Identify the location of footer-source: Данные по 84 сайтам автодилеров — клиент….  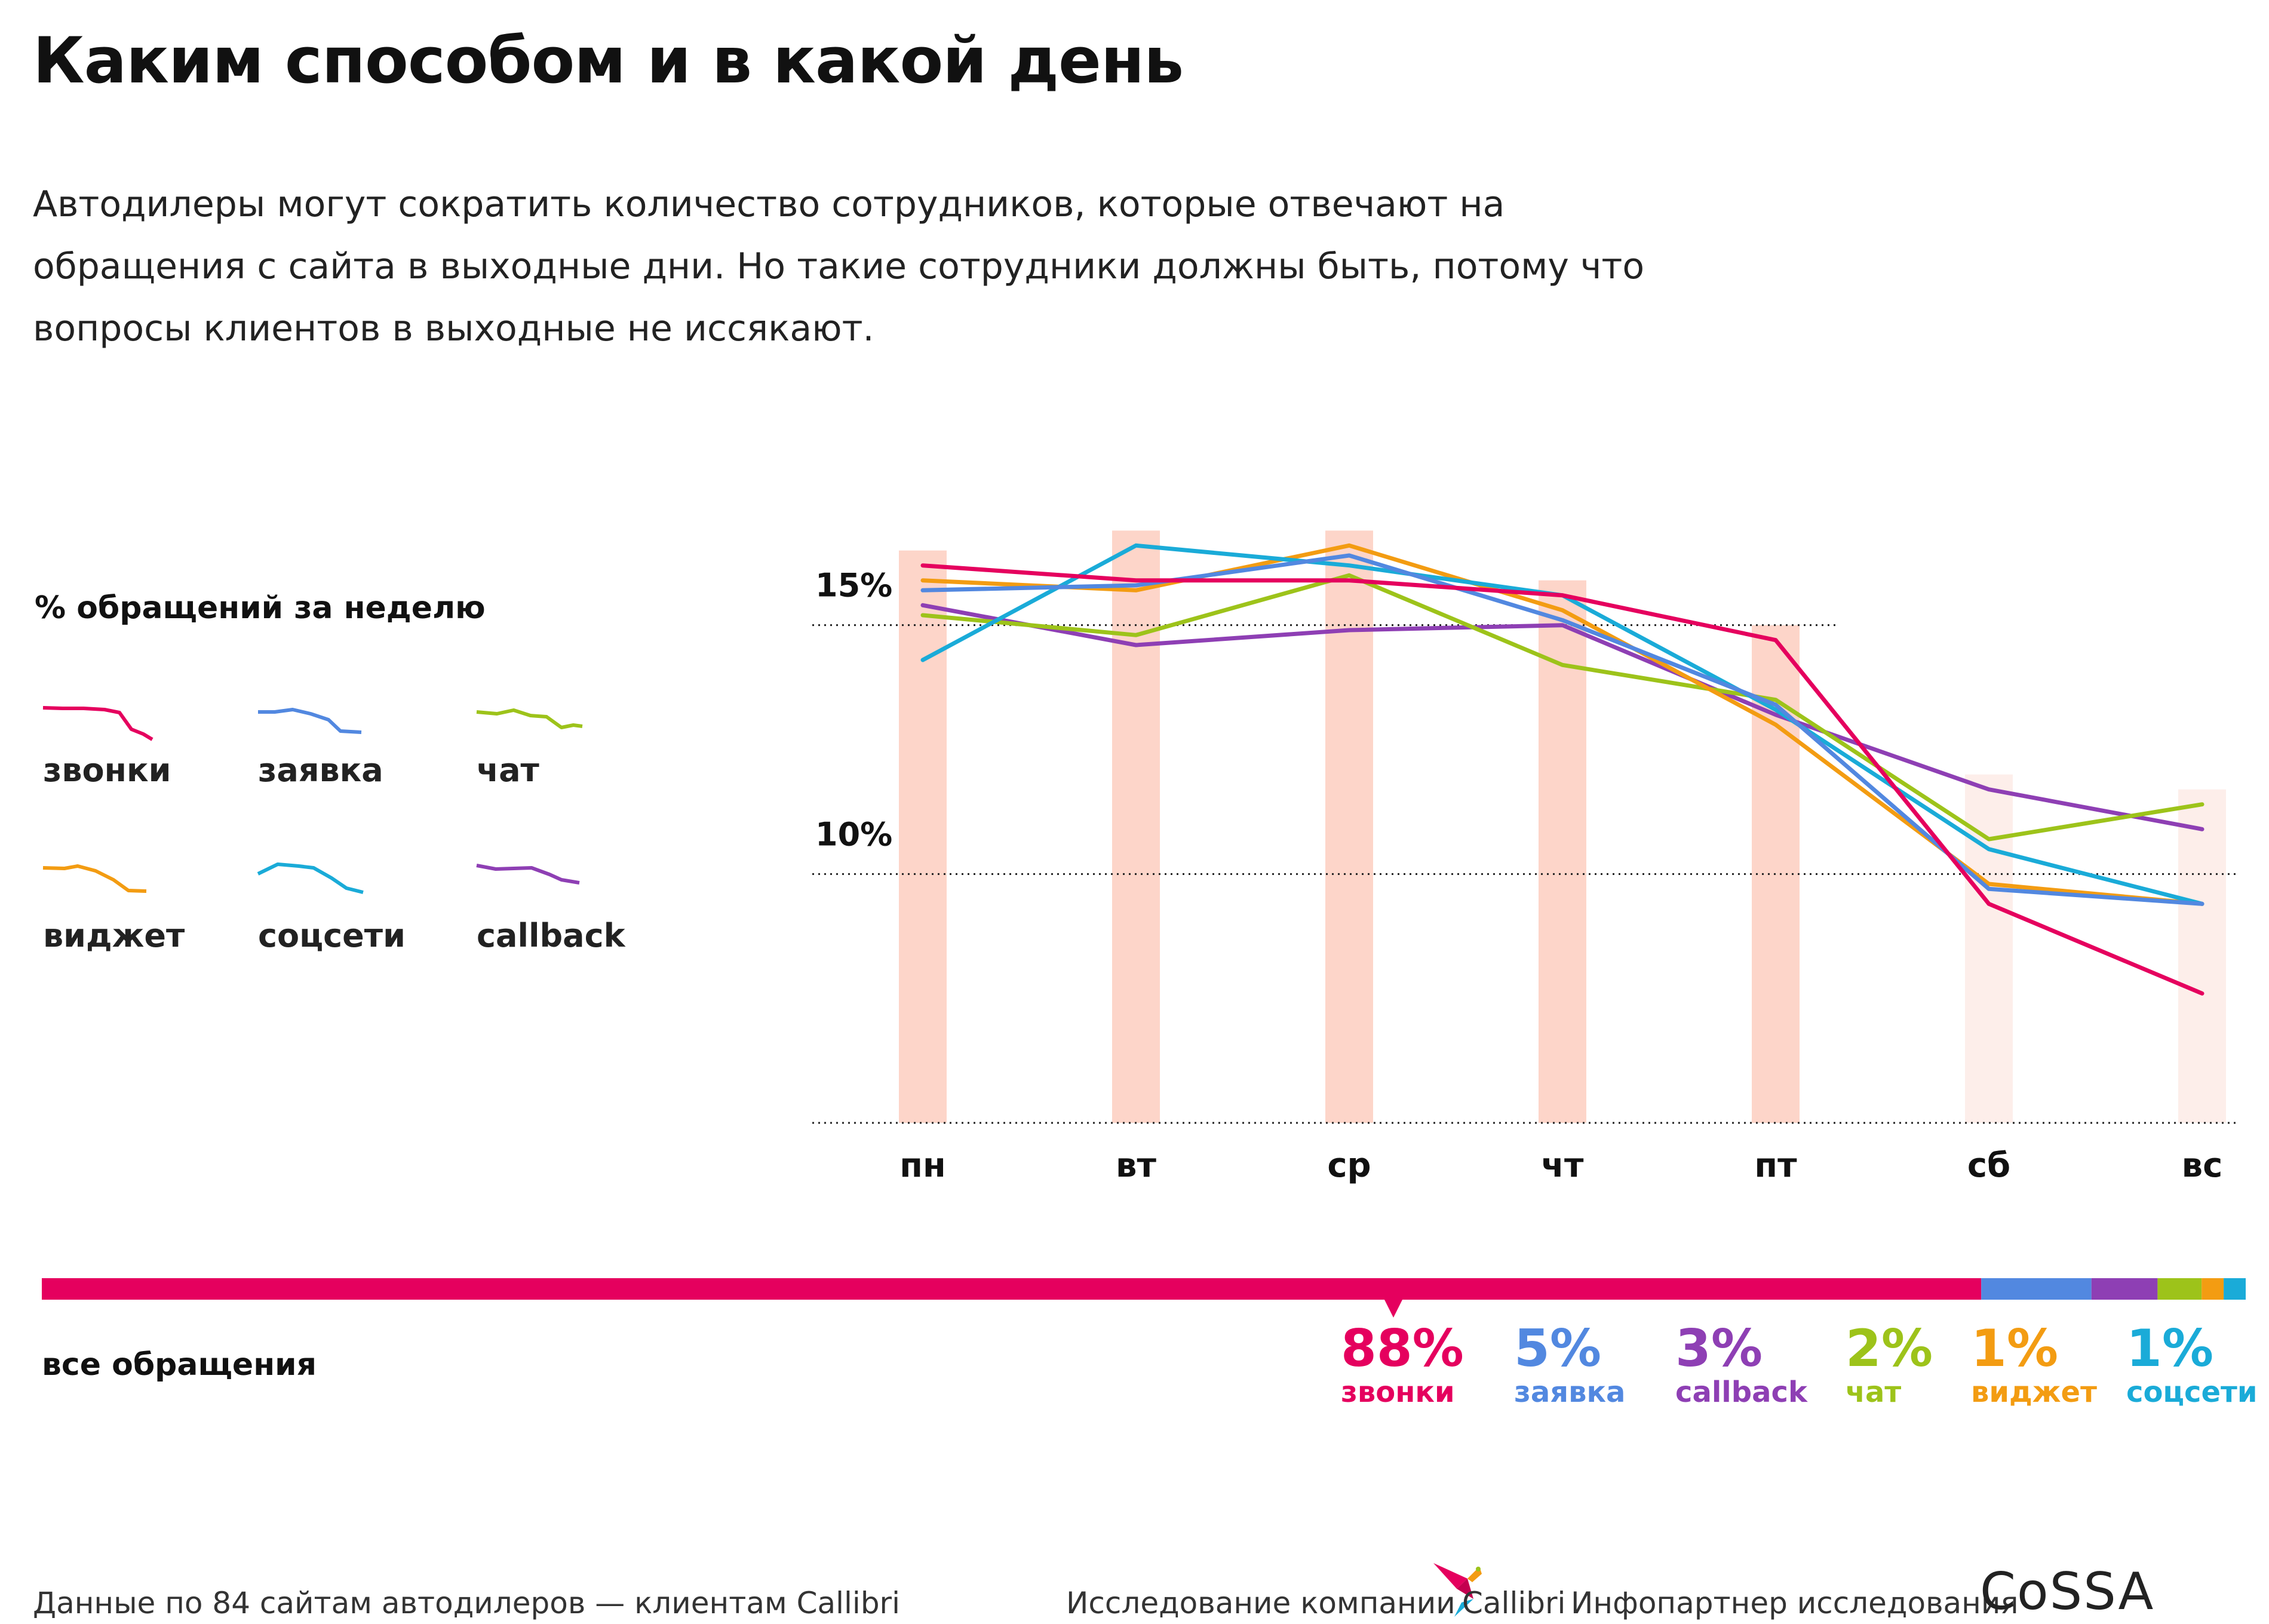
(467, 1603).